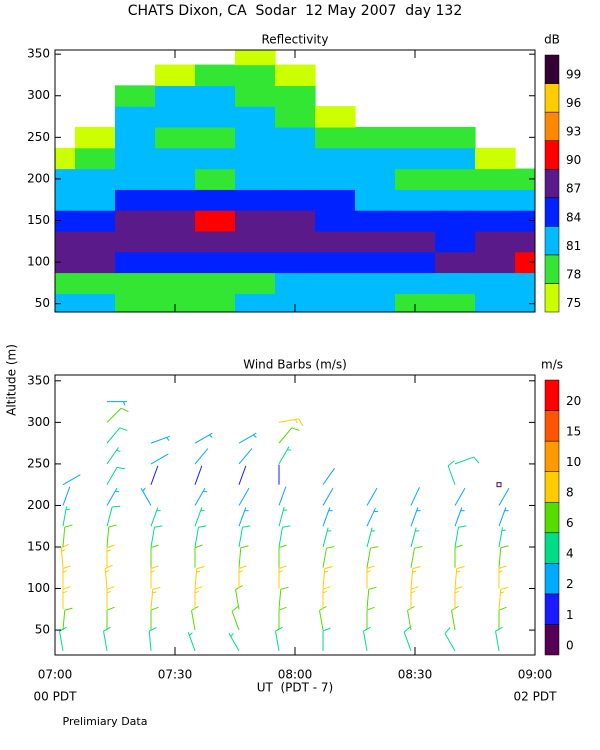 Image resolution: width=600 pixels, height=750 pixels. Describe the element at coordinates (415, 675) in the screenshot. I see `x-tick-label: 08:30` at that location.